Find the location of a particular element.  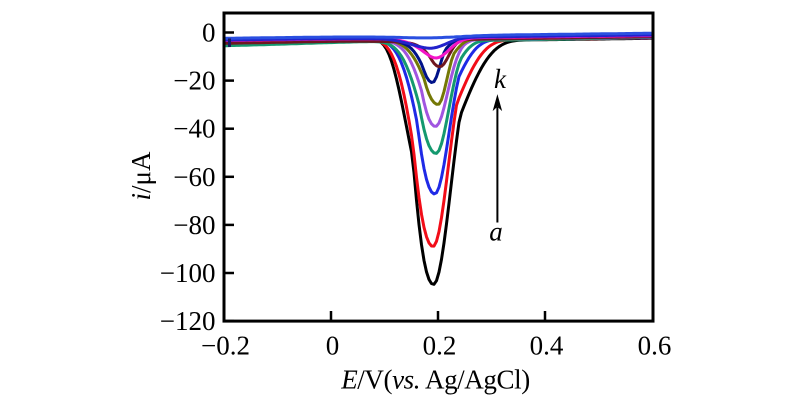

svg-text: −60 is located at coordinates (194, 177).